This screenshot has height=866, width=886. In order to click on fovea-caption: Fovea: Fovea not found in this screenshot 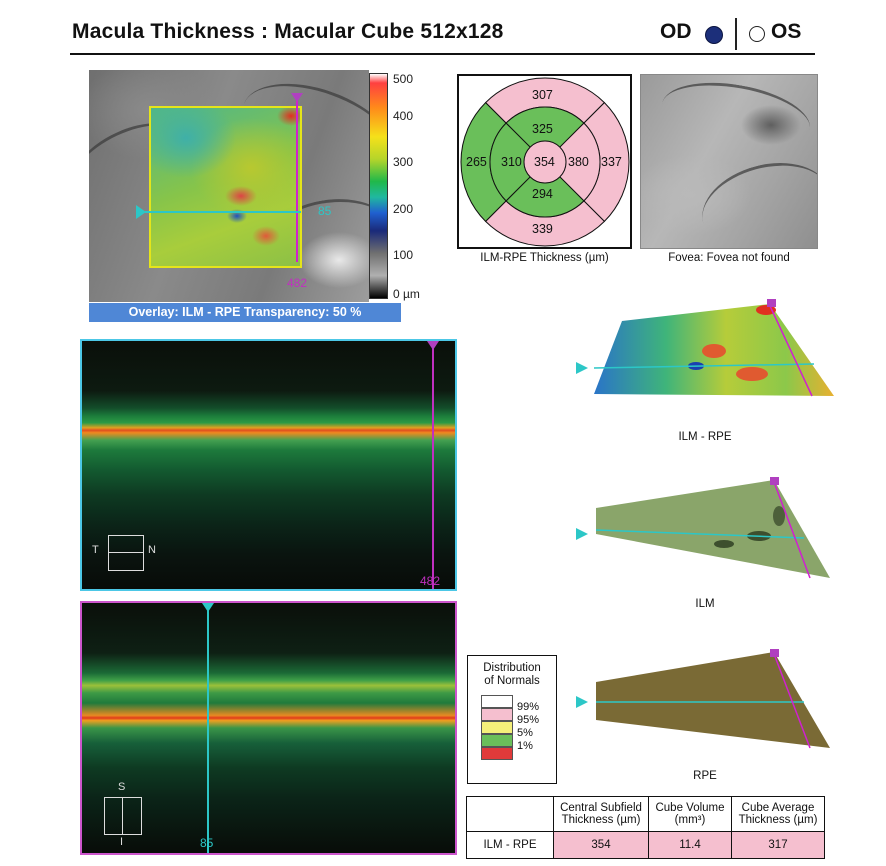, I will do `click(729, 258)`.